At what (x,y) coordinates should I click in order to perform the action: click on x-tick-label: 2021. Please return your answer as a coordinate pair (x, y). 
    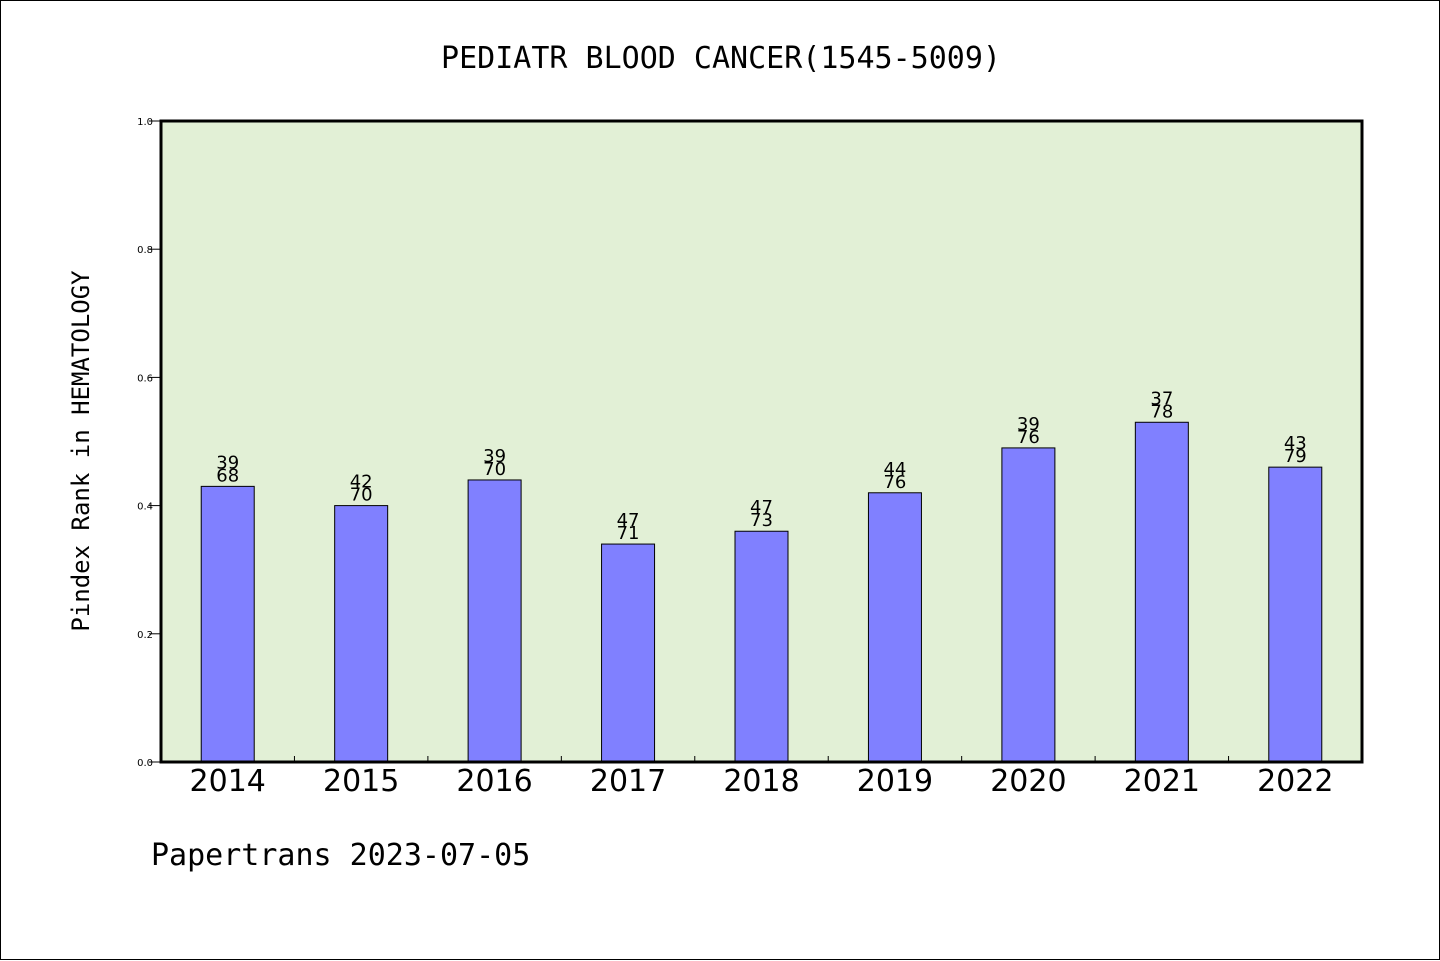
    Looking at the image, I should click on (1162, 781).